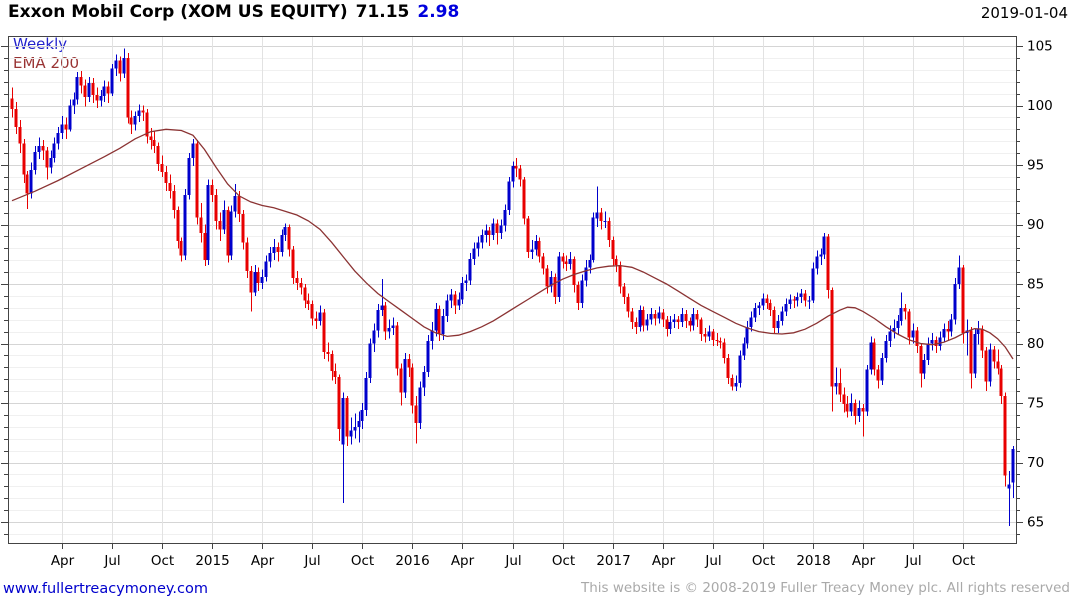  What do you see at coordinates (412, 561) in the screenshot?
I see `svg-text: 2016` at bounding box center [412, 561].